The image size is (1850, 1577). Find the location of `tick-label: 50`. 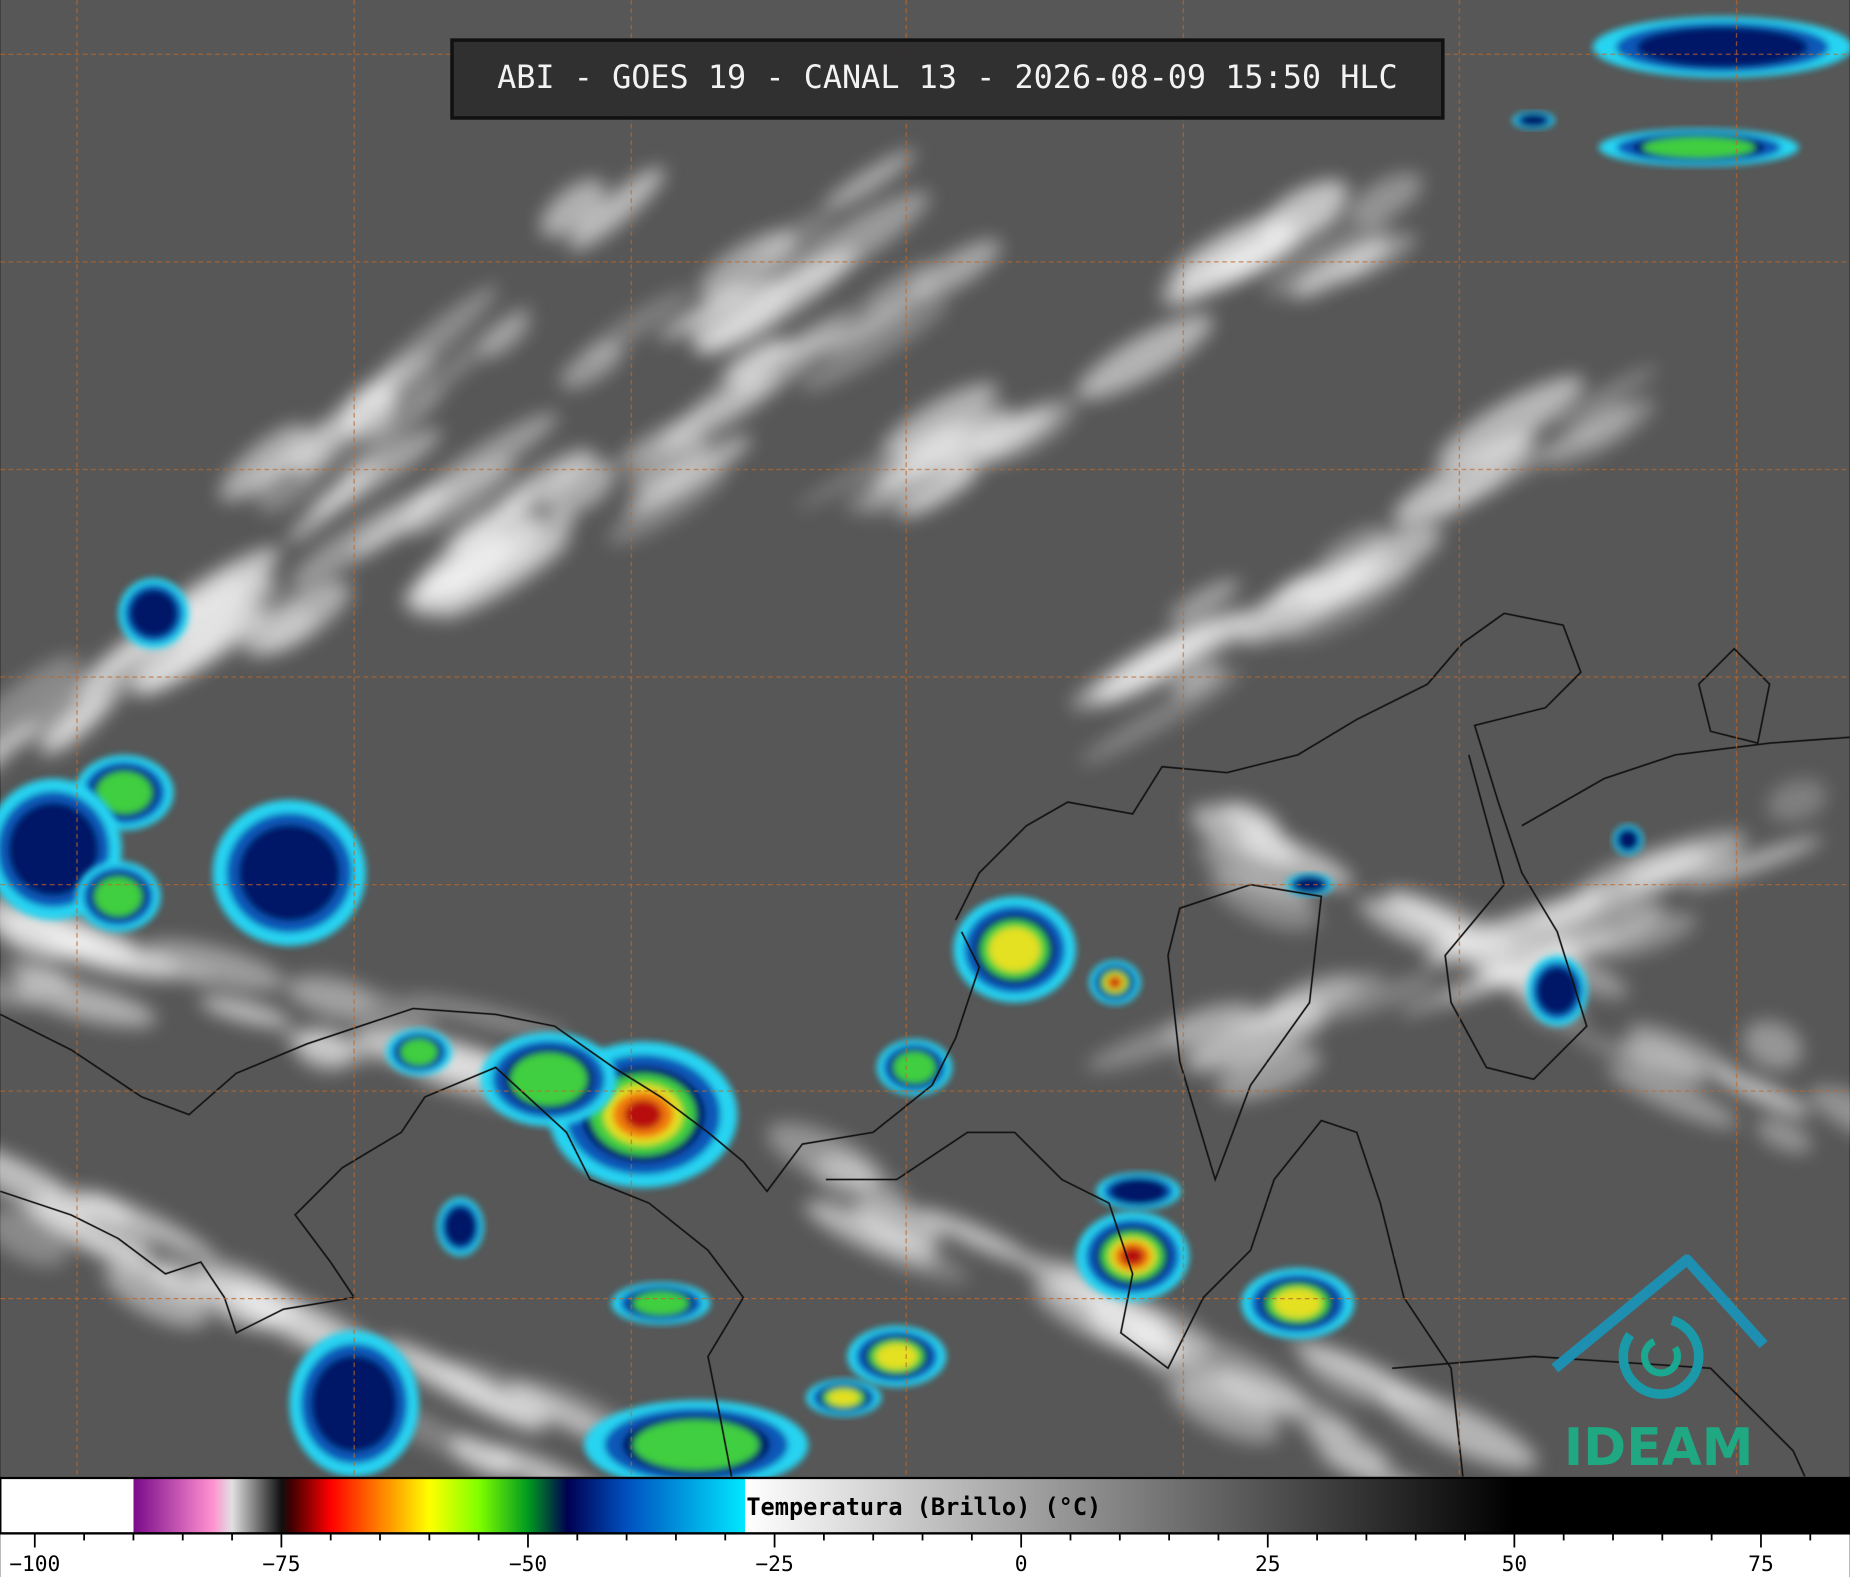

tick-label: 50 is located at coordinates (1515, 1564).